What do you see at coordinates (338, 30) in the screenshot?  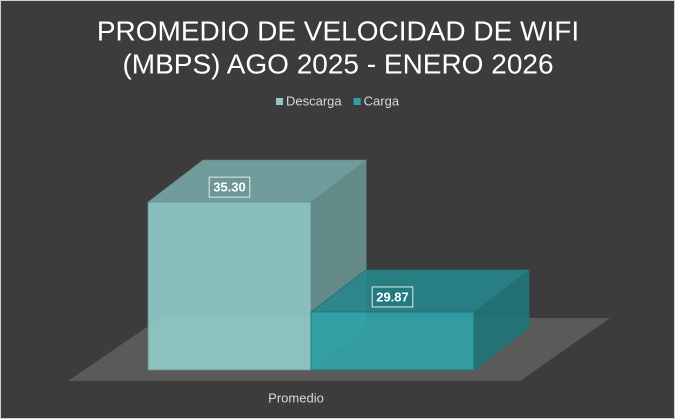 I see `chart-title: PROMEDIO DE VELOCIDAD DE WIFI` at bounding box center [338, 30].